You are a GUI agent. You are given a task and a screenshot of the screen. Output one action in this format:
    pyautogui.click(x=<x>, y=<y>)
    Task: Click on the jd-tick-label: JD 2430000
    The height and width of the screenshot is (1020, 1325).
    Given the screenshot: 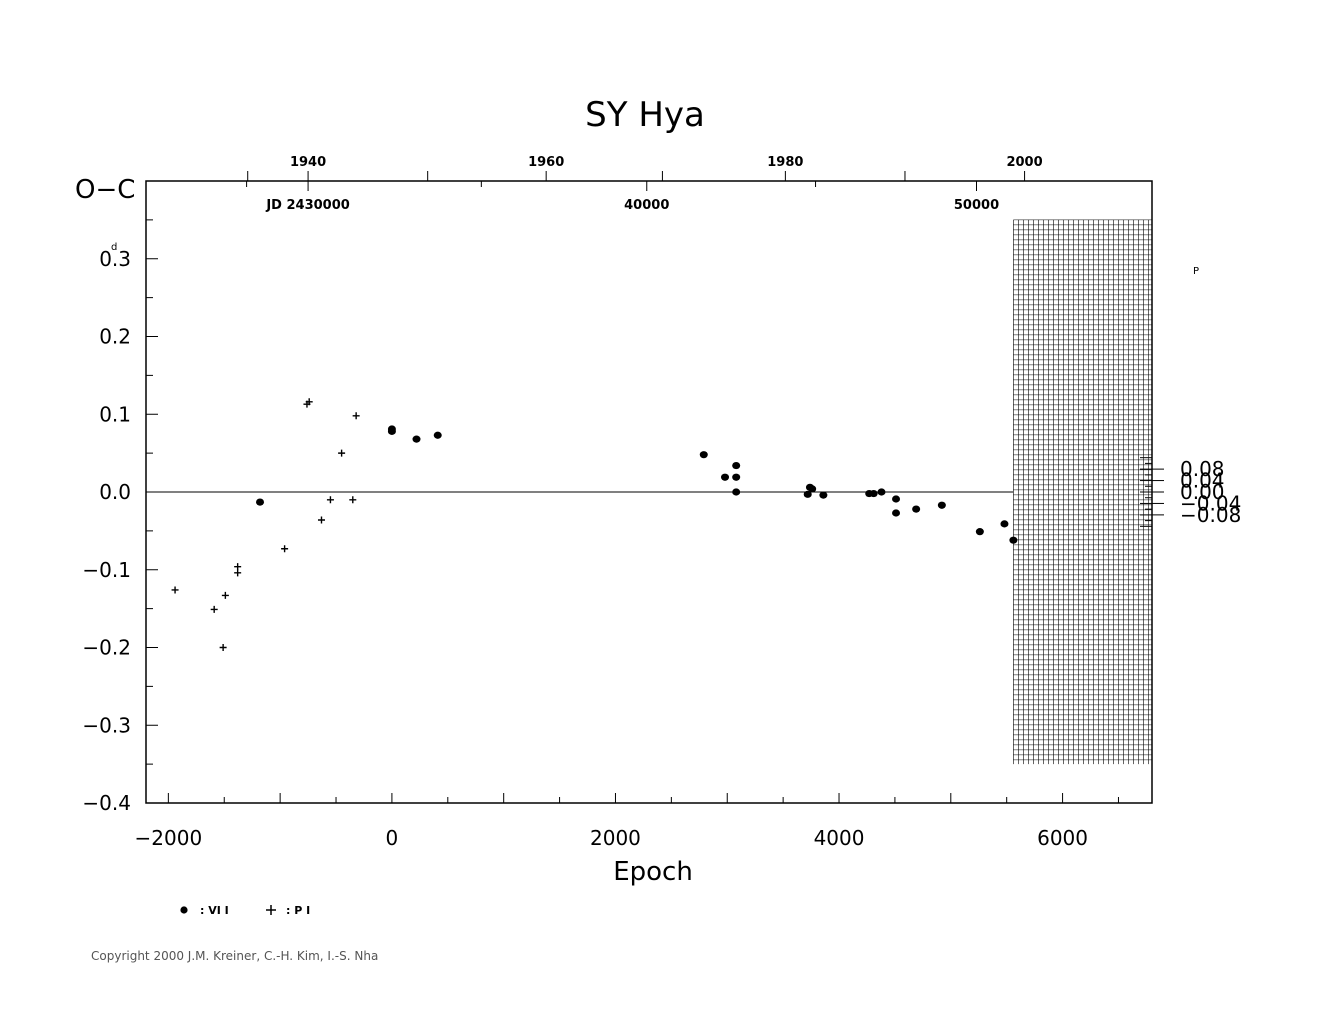 What is the action you would take?
    pyautogui.click(x=307, y=205)
    